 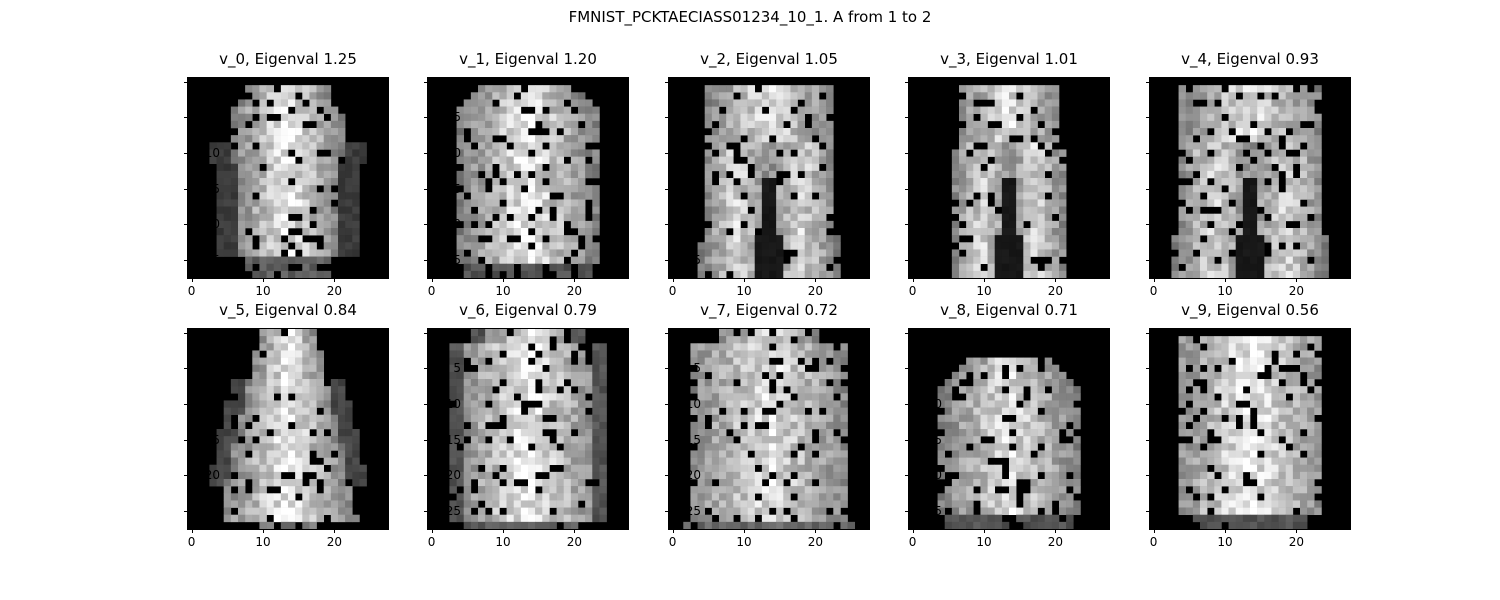 What do you see at coordinates (1055, 291) in the screenshot?
I see `x-tick-label: 20` at bounding box center [1055, 291].